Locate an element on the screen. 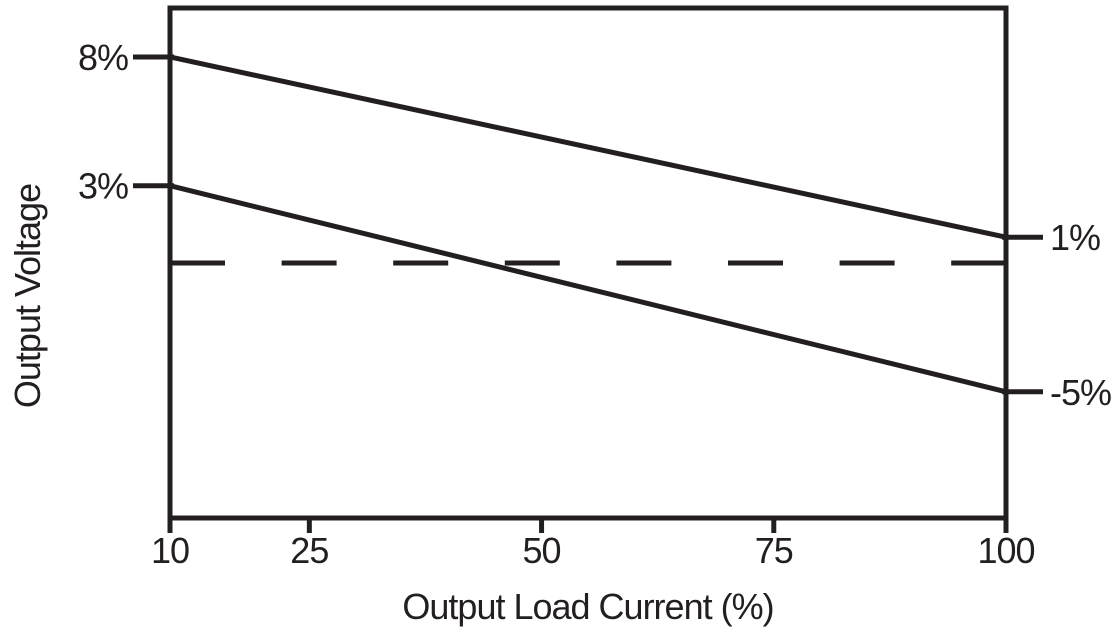 The width and height of the screenshot is (1117, 634). x-tick-label: 50 is located at coordinates (542, 550).